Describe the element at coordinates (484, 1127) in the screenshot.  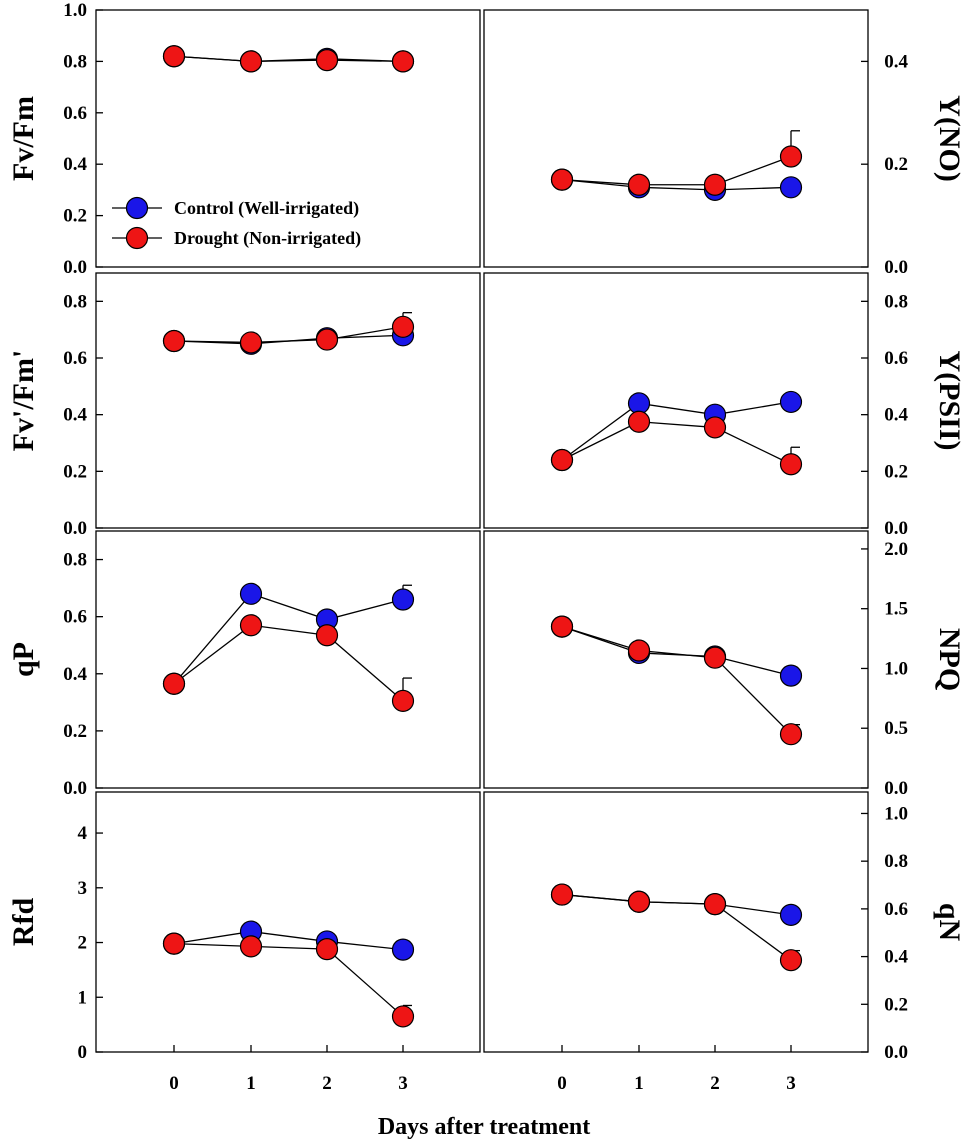
I see `x-axis-title: Days after treatment` at that location.